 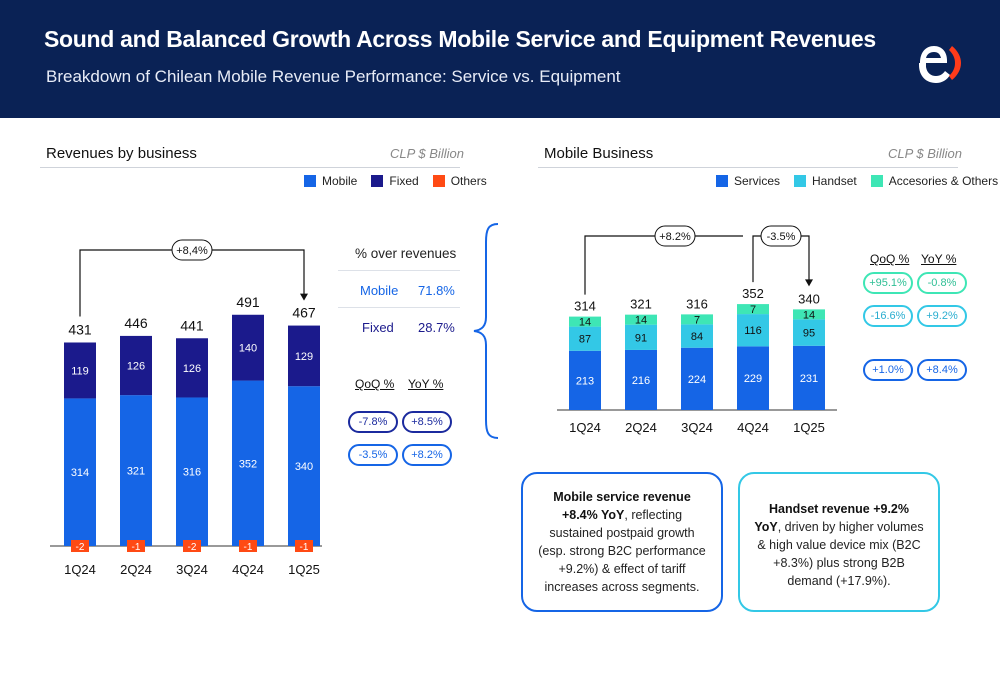 What do you see at coordinates (373, 455) in the screenshot?
I see `left-qoq-mobile-pill: -3.5%` at bounding box center [373, 455].